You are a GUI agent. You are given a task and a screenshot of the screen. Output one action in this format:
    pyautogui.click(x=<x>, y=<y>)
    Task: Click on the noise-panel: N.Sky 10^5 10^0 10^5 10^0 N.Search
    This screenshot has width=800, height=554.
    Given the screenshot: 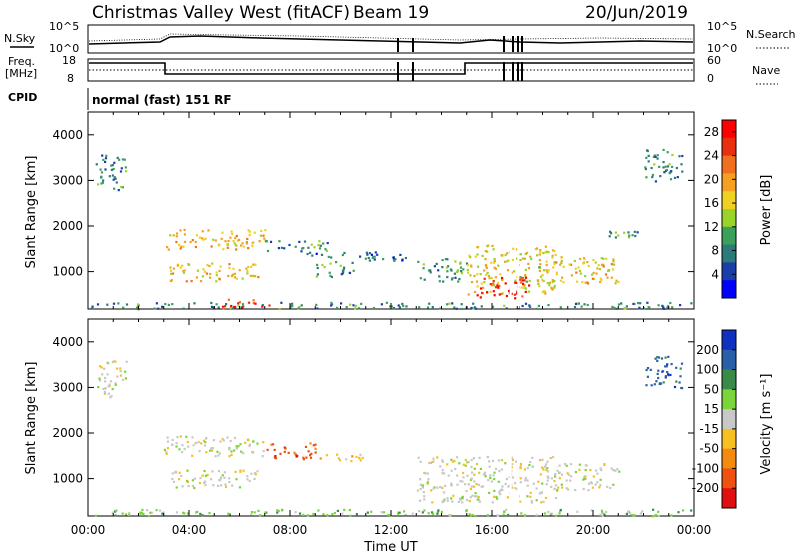 What is the action you would take?
    pyautogui.click(x=400, y=37)
    